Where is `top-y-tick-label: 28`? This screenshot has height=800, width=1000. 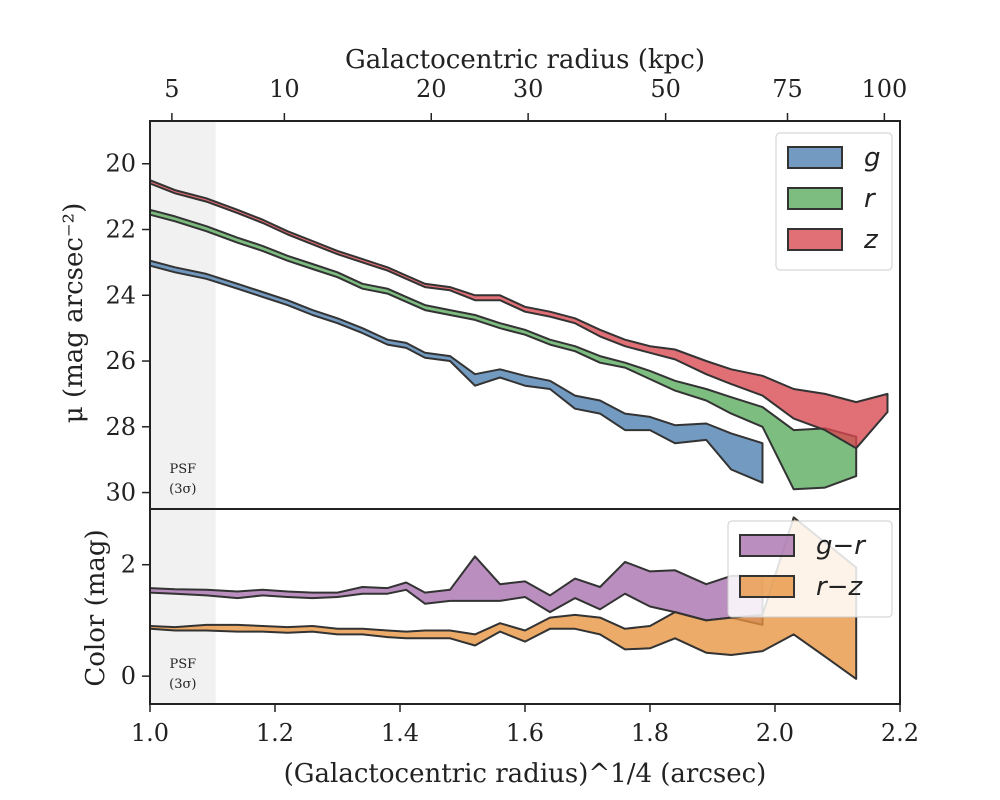
top-y-tick-label: 28 is located at coordinates (120, 427).